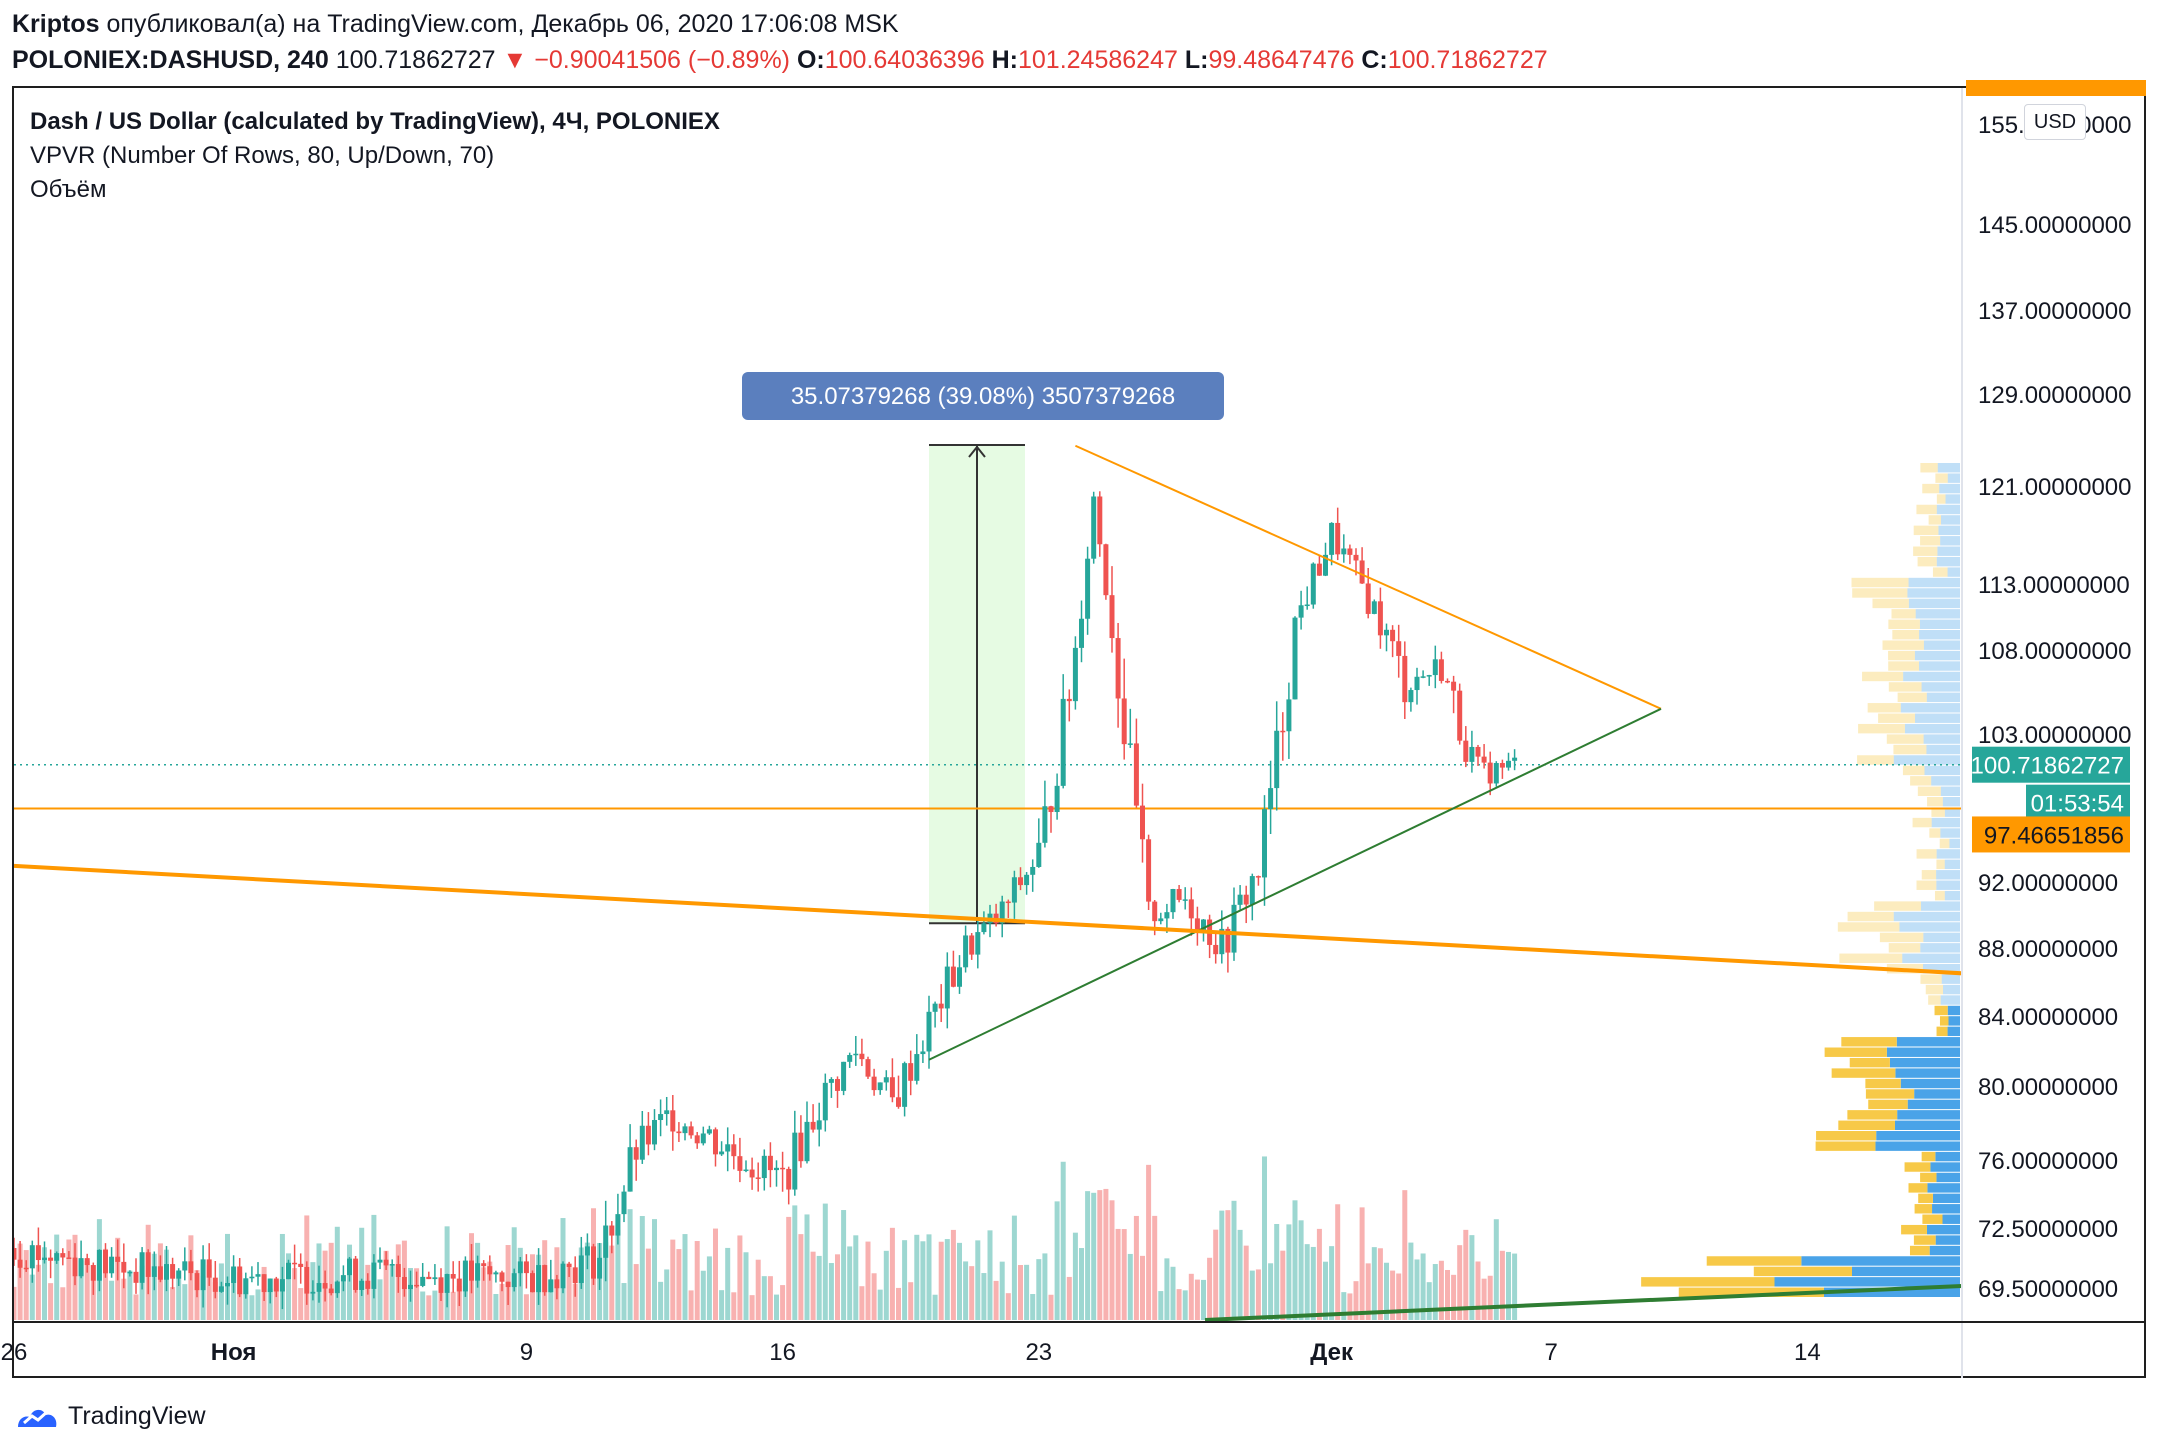  Describe the element at coordinates (68, 189) in the screenshot. I see `legend-volume: Объём` at that location.